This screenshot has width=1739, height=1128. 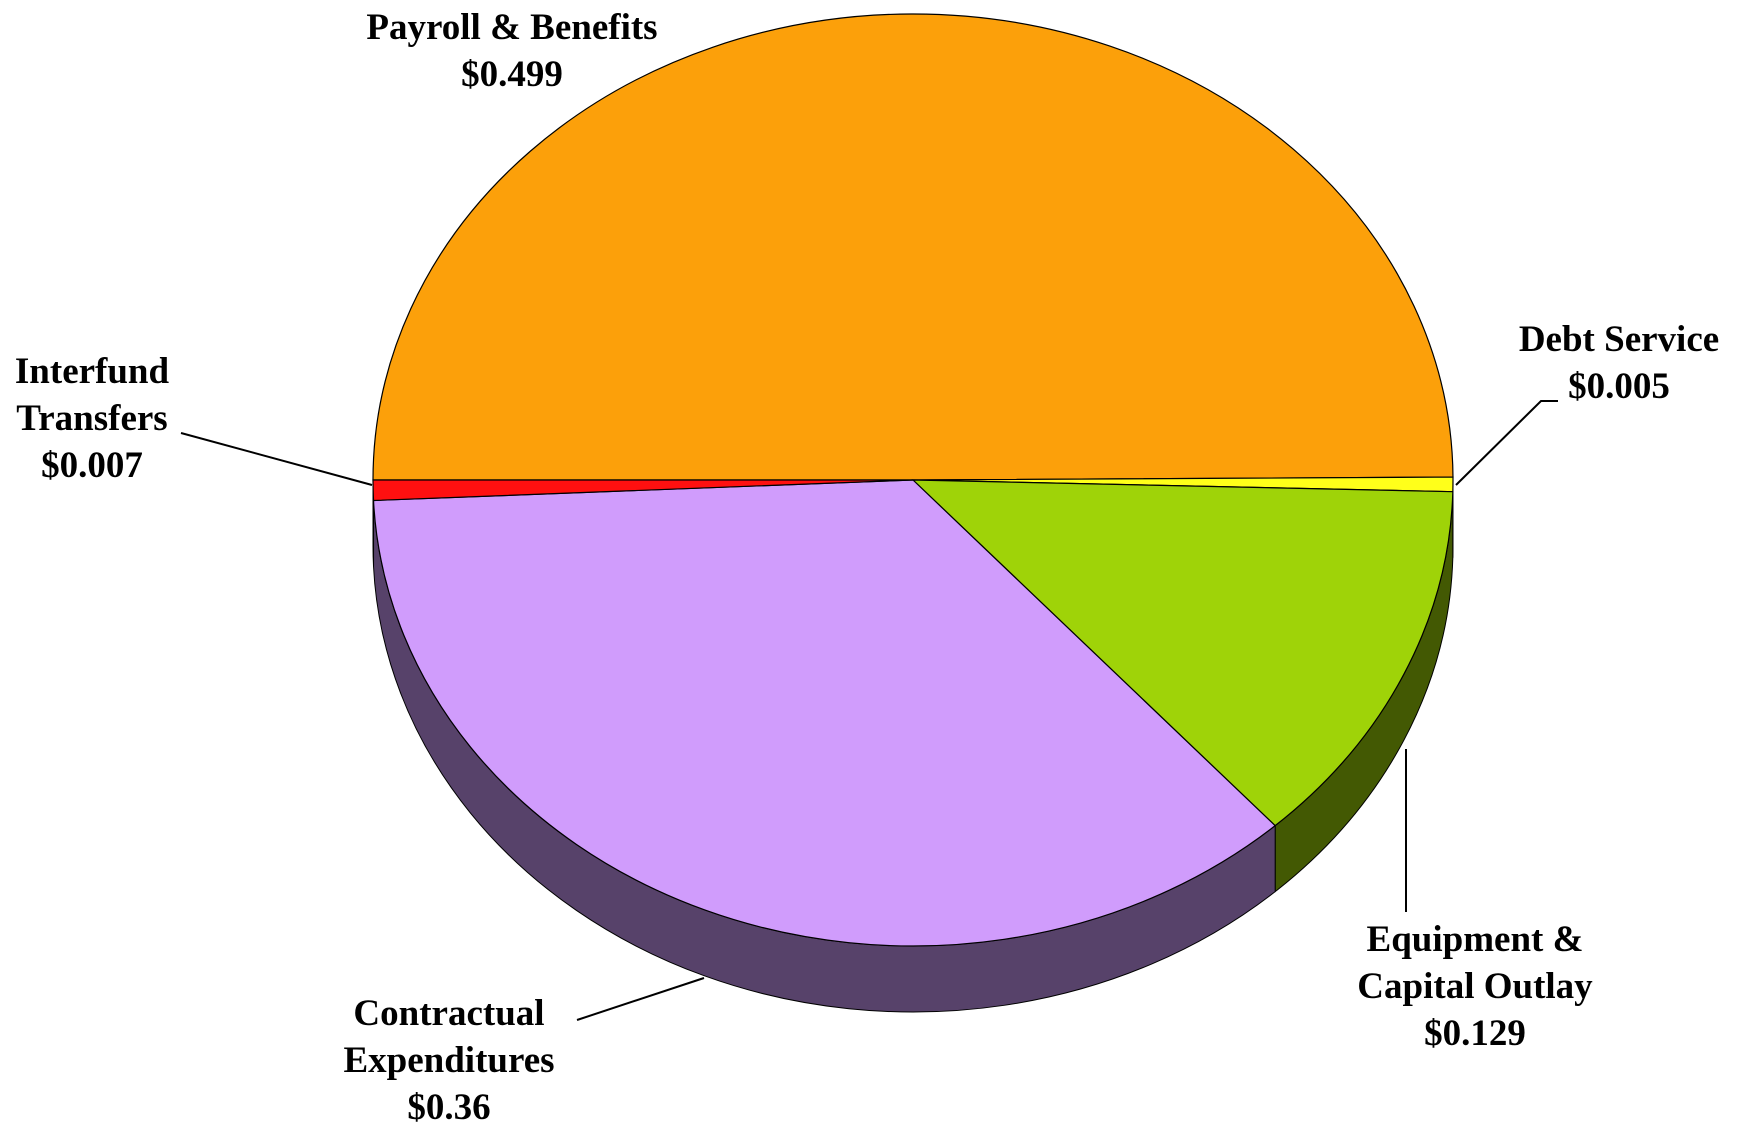 I want to click on value-label: $0.007, so click(x=92, y=465).